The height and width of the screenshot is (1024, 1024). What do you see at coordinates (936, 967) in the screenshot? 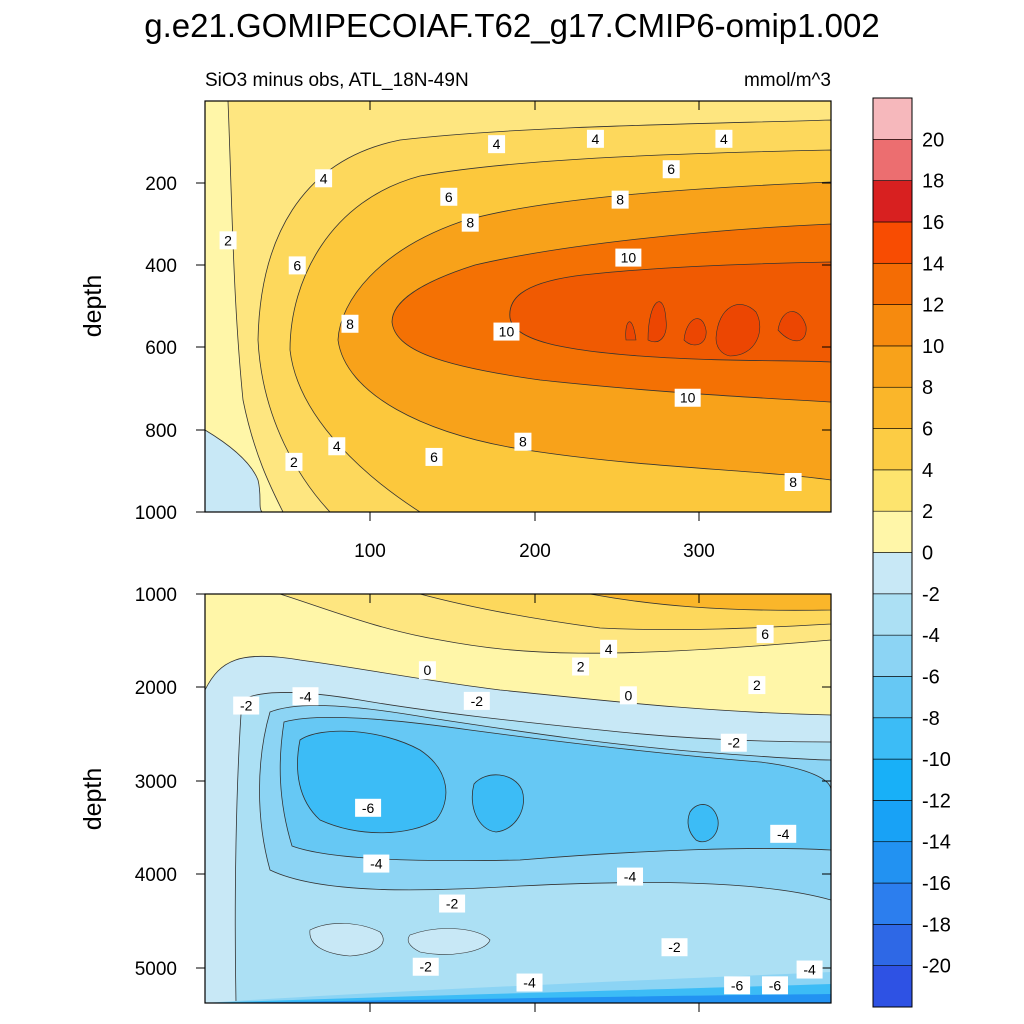
I see `colorbar-tick-label: -20` at bounding box center [936, 967].